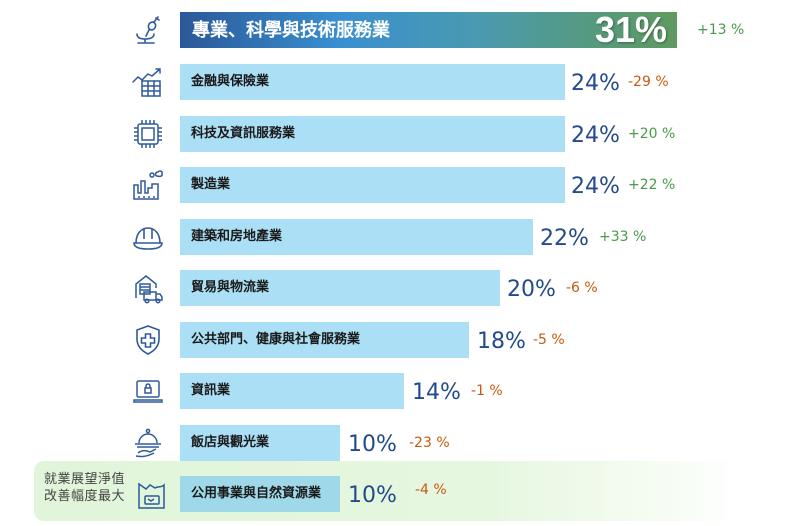 The height and width of the screenshot is (526, 800). What do you see at coordinates (148, 391) in the screenshot?
I see `laptop-lock-icon` at bounding box center [148, 391].